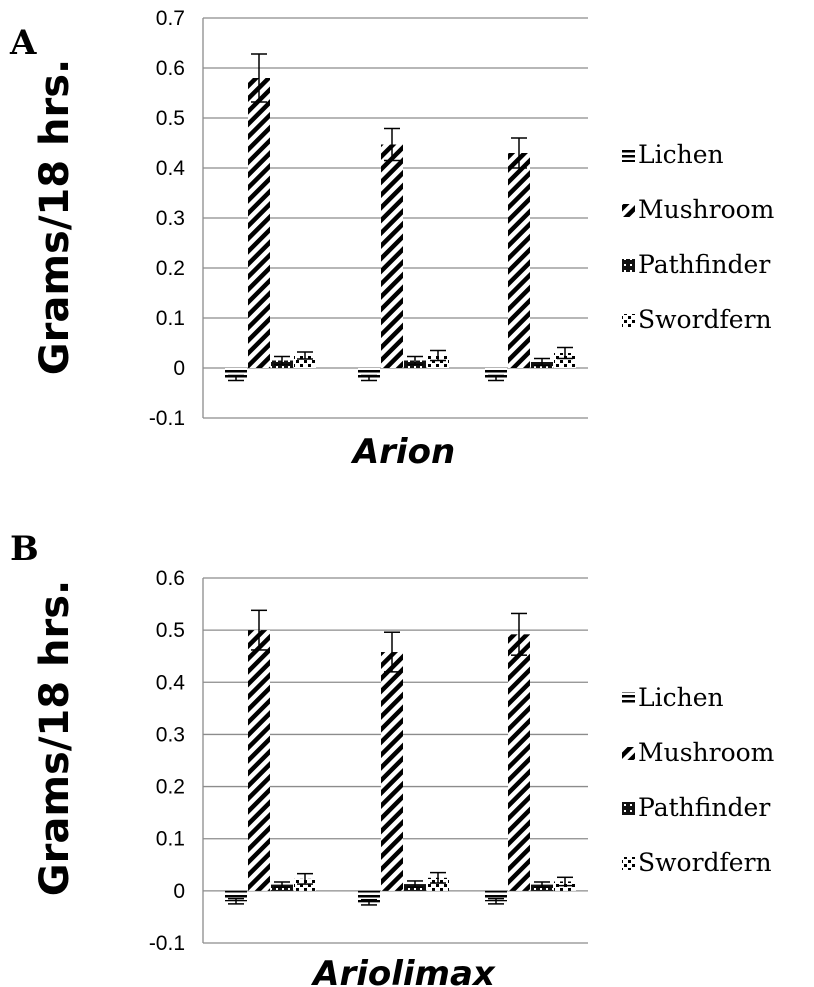 The width and height of the screenshot is (814, 987). Describe the element at coordinates (167, 761) in the screenshot. I see `y-tick-labels-b: 0.6 0.5 0.4 0.3 0.2 0.1 0 -0.1` at that location.